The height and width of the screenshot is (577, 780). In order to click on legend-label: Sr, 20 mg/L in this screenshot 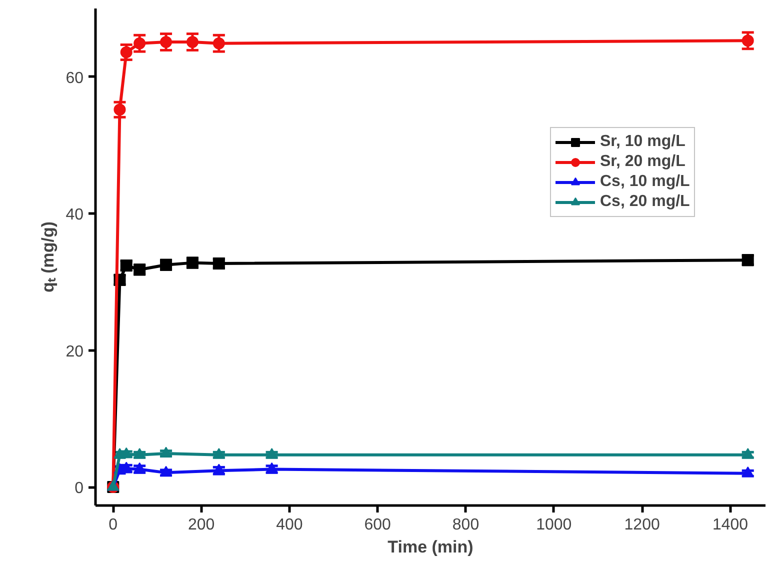, I will do `click(643, 162)`.